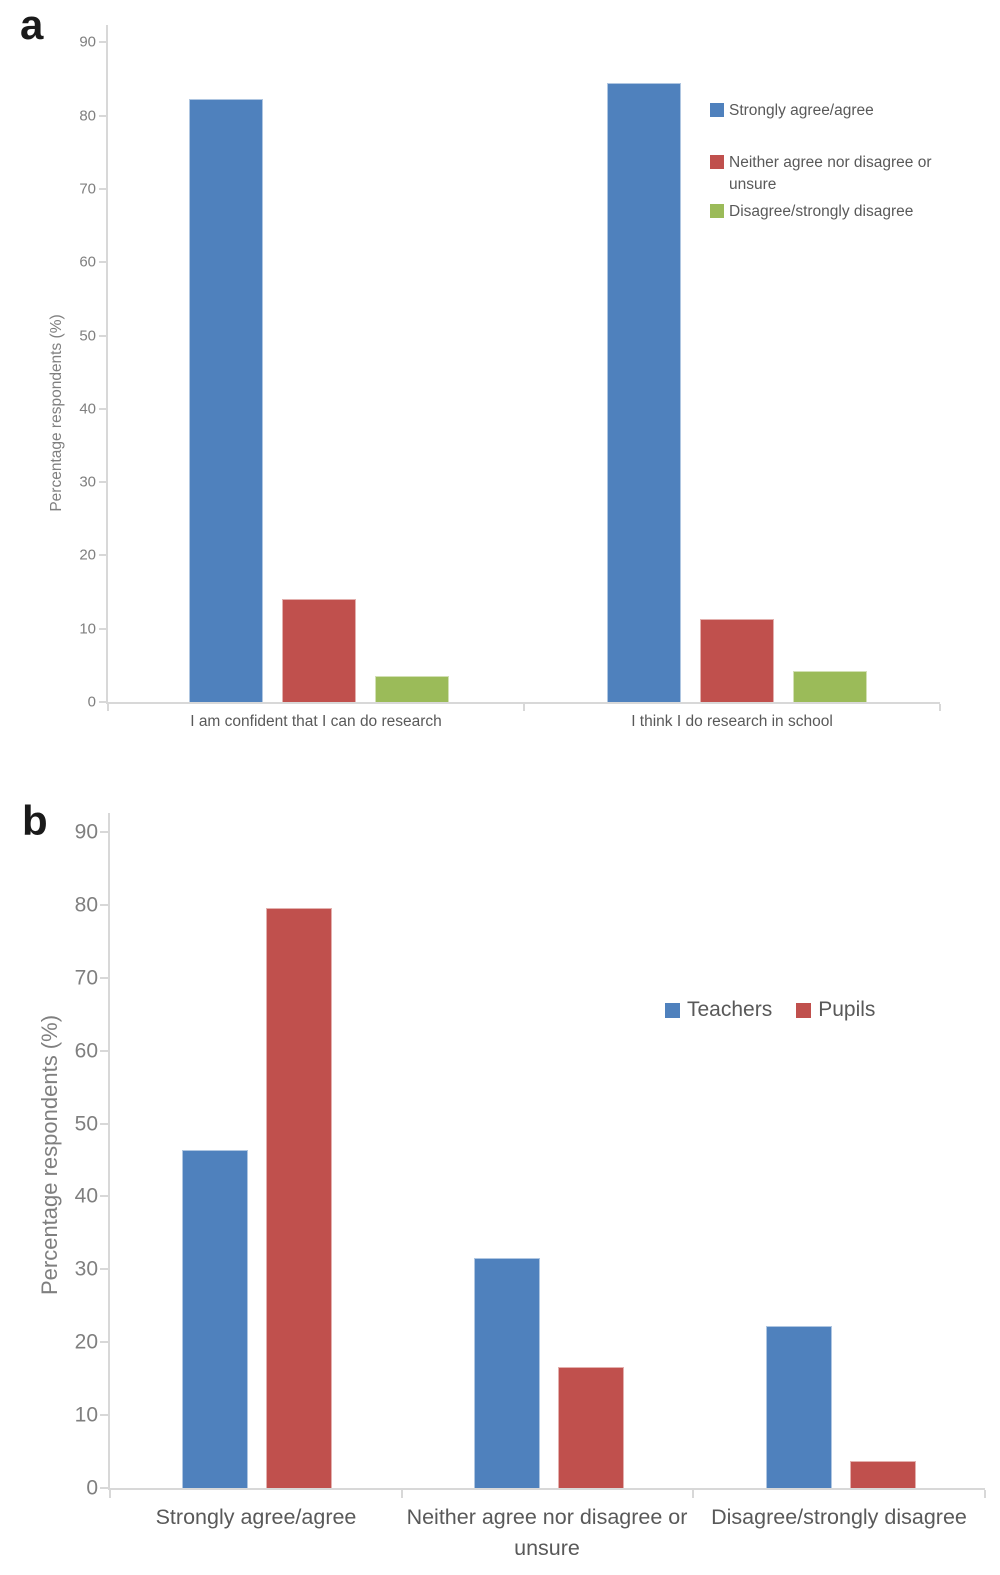 Image resolution: width=1000 pixels, height=1575 pixels. Describe the element at coordinates (256, 1517) in the screenshot. I see `category-label-strongly-agree-agree: Strongly agree/agree` at that location.